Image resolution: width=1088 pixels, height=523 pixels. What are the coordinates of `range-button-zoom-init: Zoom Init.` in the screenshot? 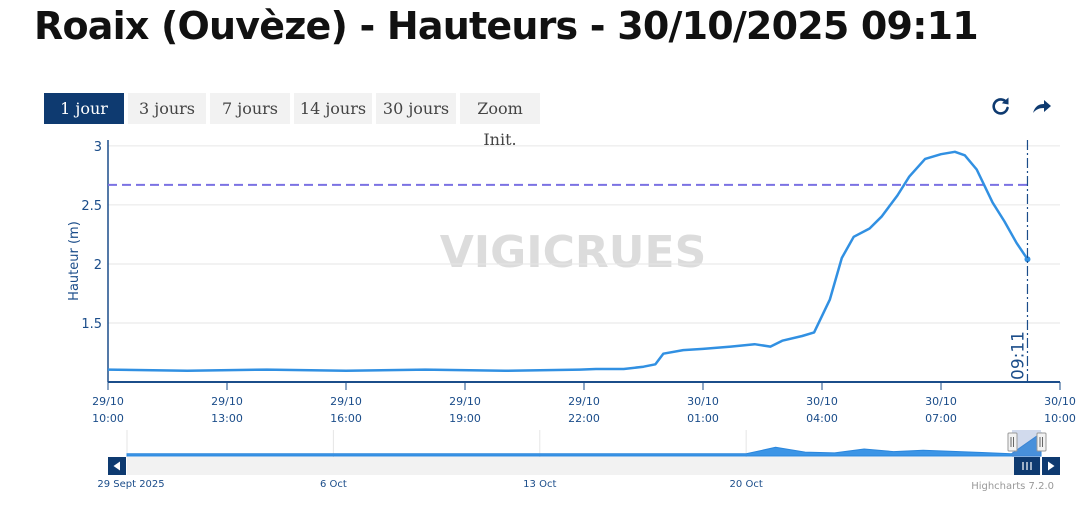 It's located at (500, 121).